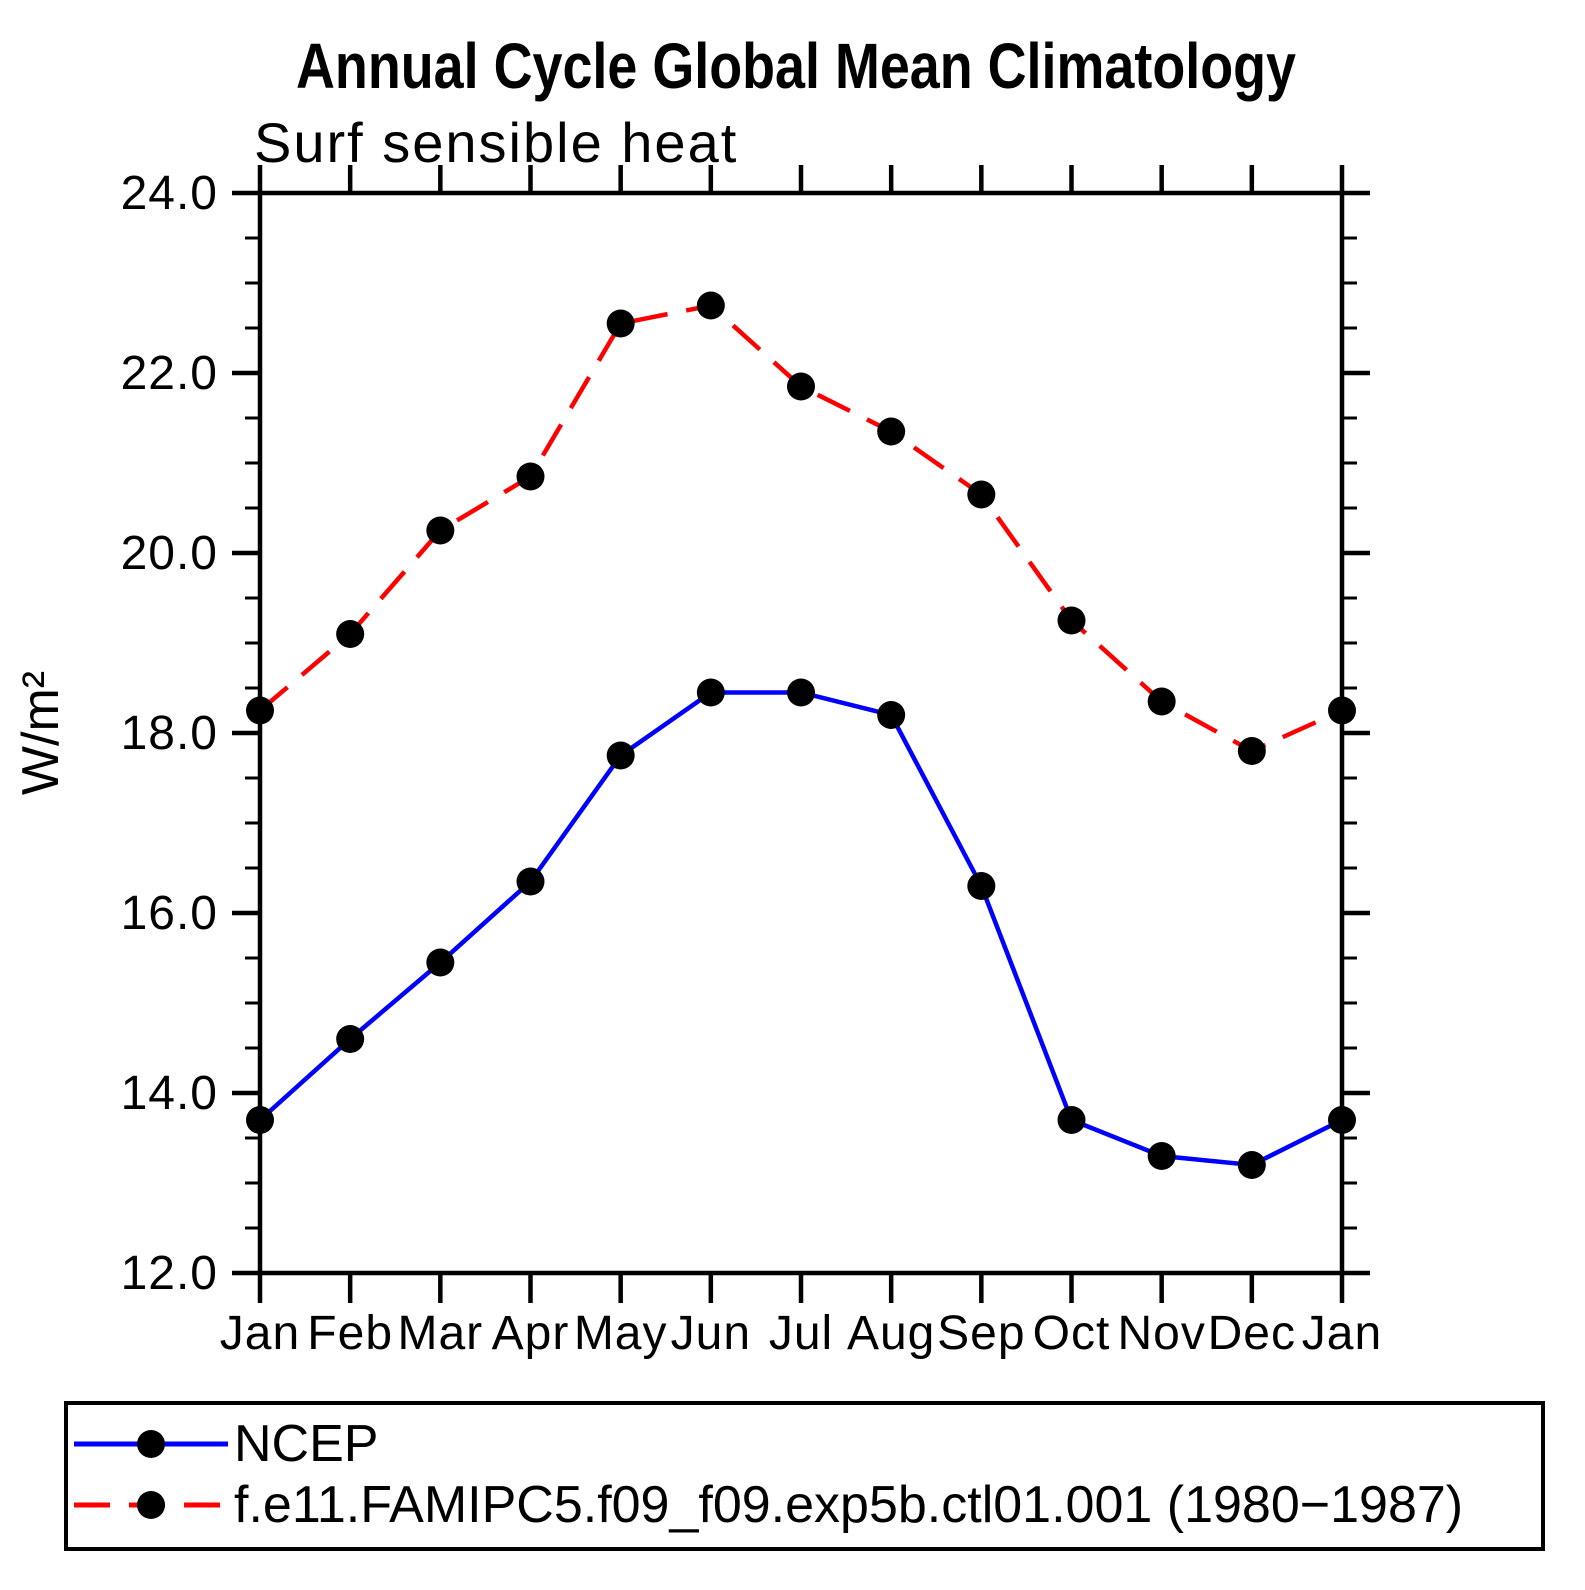 The image size is (1585, 1590). What do you see at coordinates (169, 733) in the screenshot?
I see `y-tick-label: 18.0` at bounding box center [169, 733].